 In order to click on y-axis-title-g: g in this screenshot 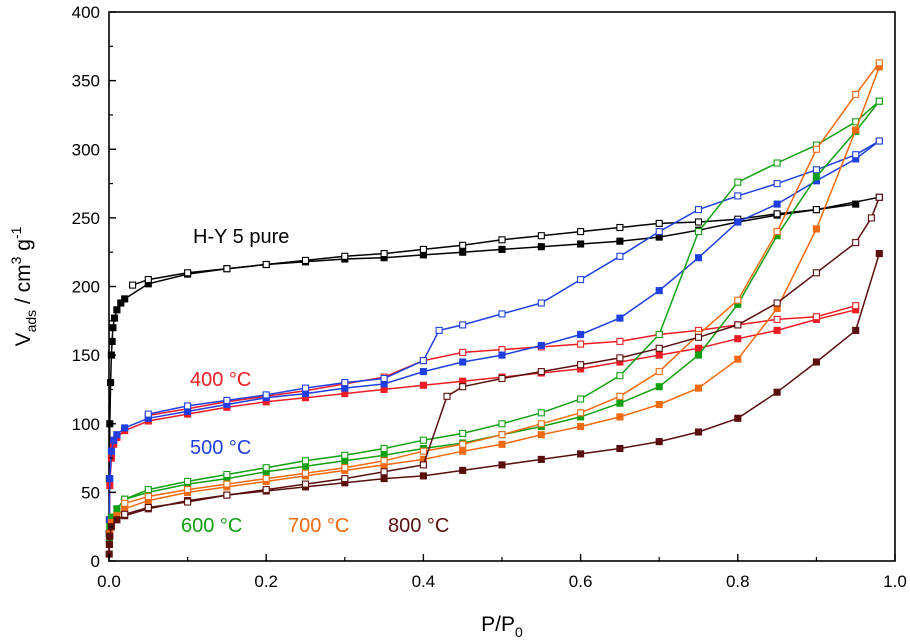, I will do `click(23, 248)`.